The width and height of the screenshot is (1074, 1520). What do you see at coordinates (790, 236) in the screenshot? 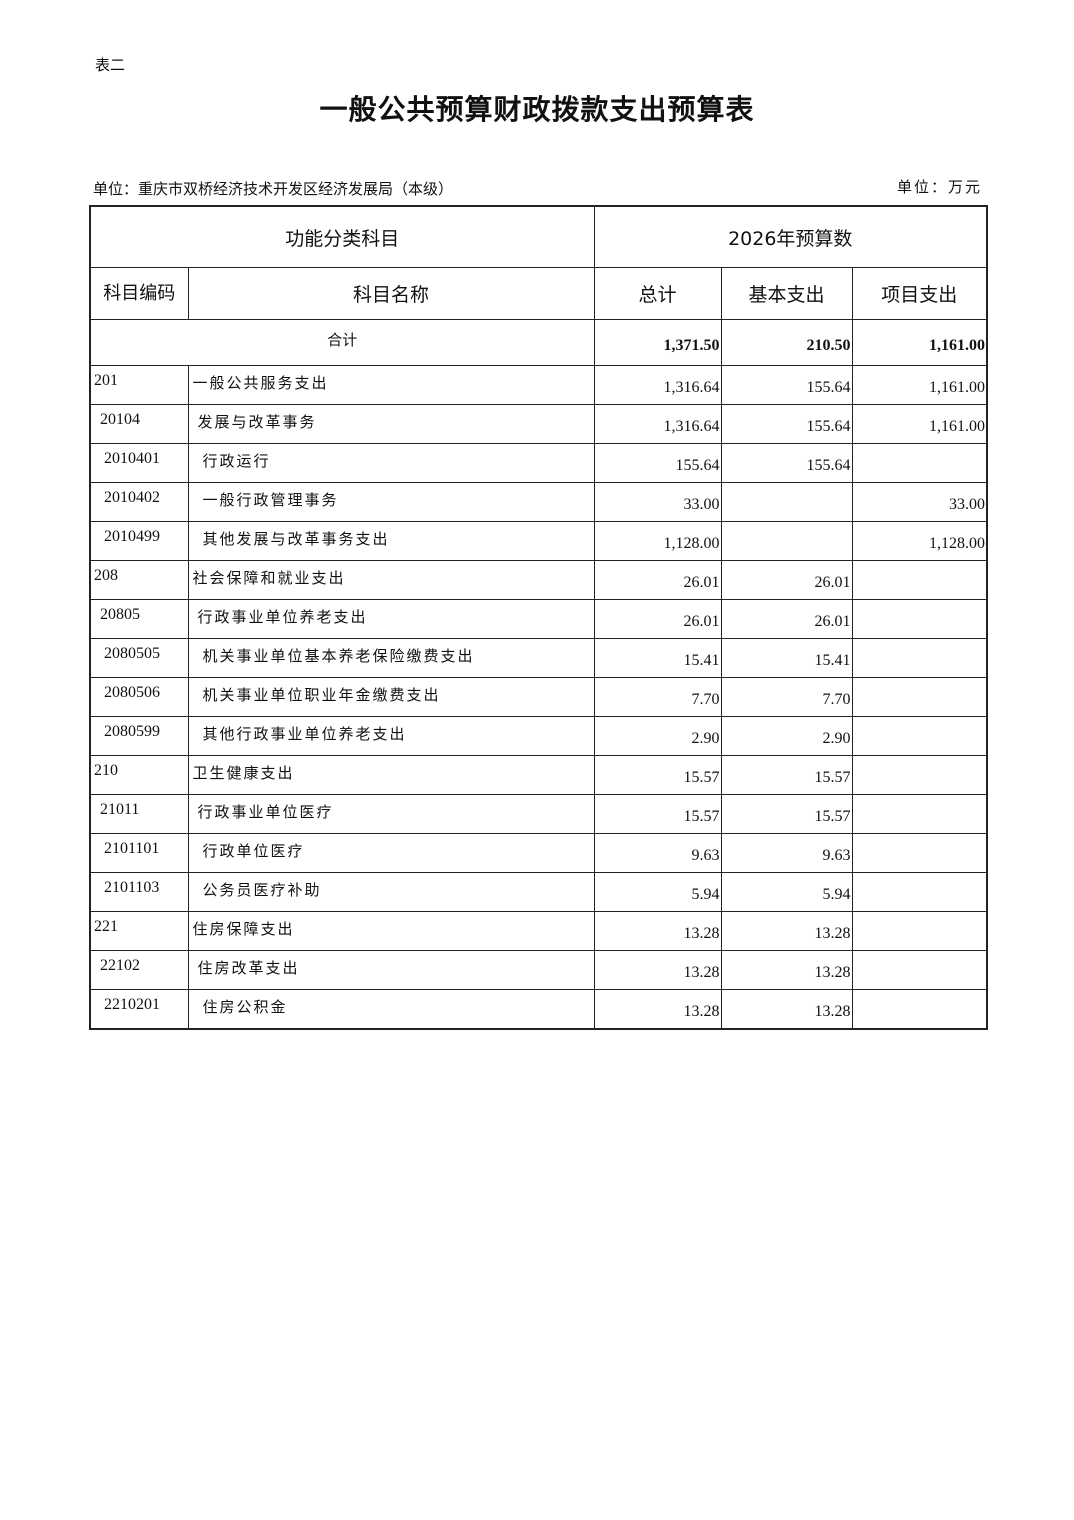
I see `header-budget-year: 2026年预算数` at bounding box center [790, 236].